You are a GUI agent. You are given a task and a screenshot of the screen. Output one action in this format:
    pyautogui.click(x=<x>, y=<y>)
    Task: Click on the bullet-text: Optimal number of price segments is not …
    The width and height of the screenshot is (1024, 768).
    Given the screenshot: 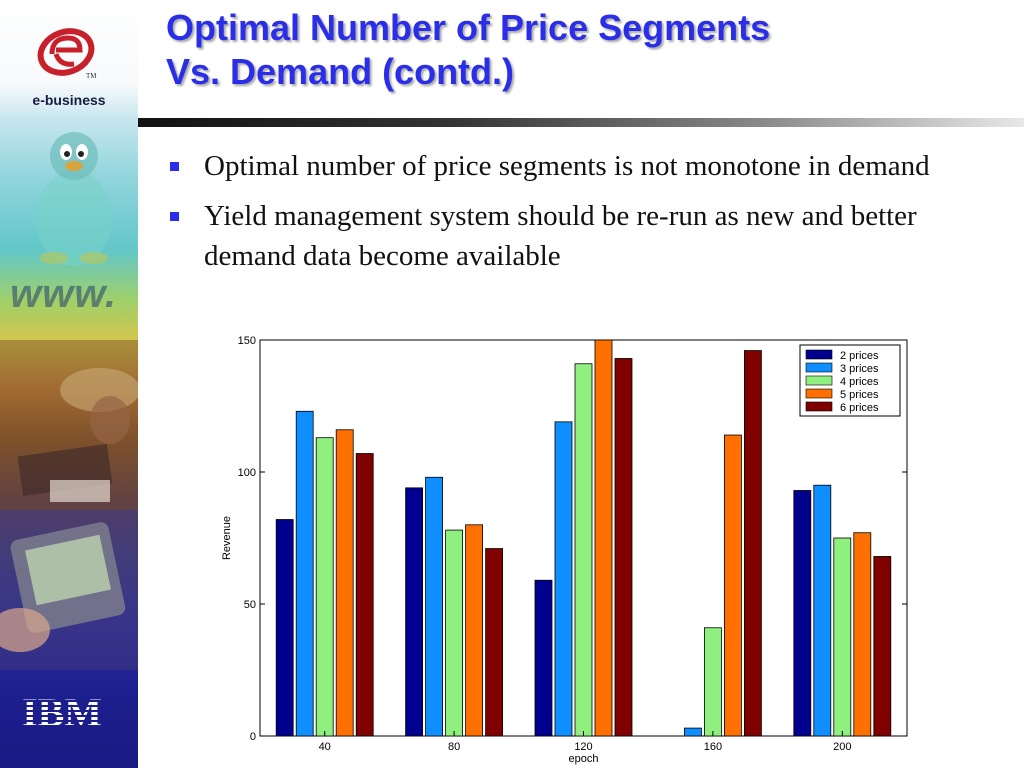 What is the action you would take?
    pyautogui.click(x=567, y=166)
    